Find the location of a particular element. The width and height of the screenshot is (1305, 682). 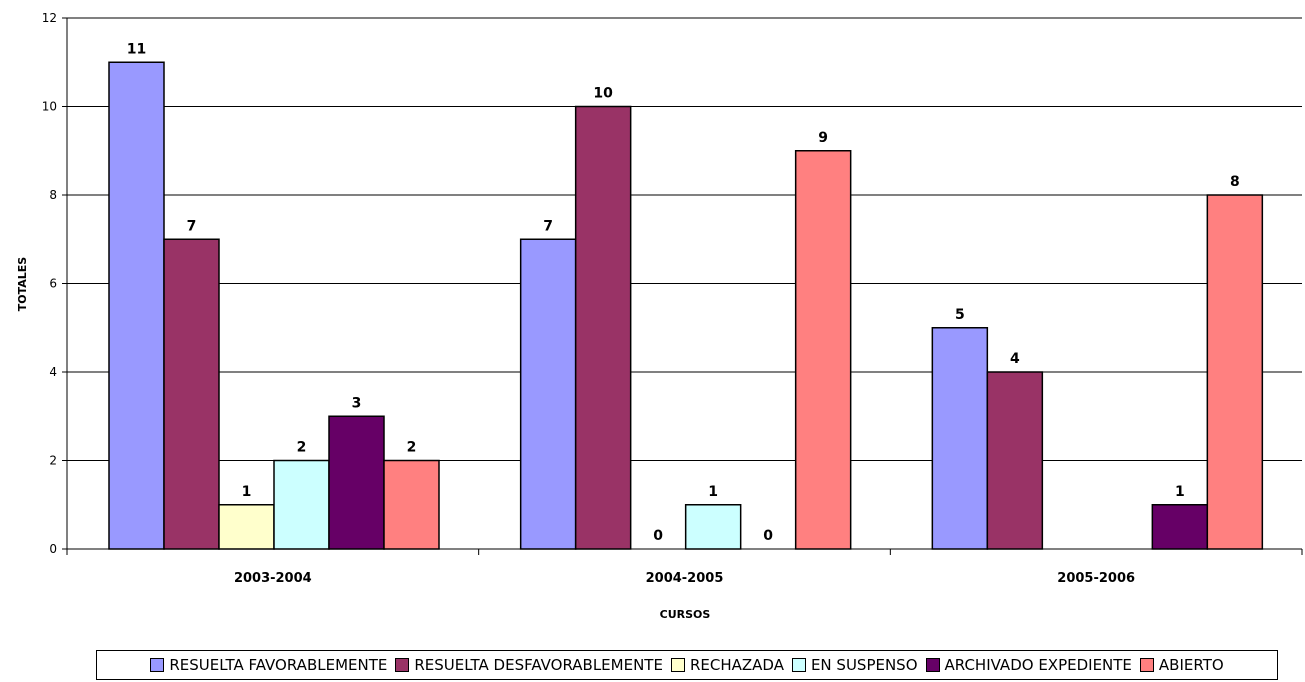

legend-item: EN SUSPENSO is located at coordinates (854, 665).